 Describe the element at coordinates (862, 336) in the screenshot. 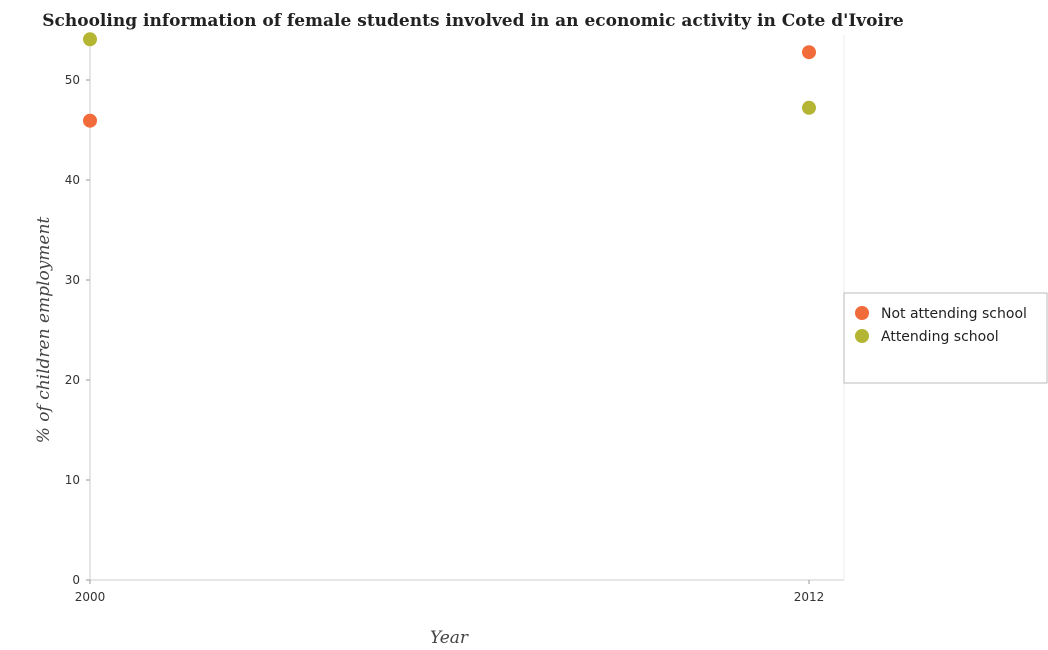

I see `legend-marker-attending` at that location.